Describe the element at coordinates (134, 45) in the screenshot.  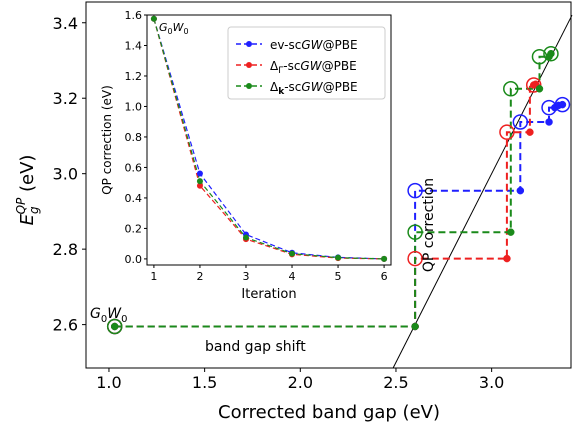
I see `inset-y-tick-label: 1.4` at that location.